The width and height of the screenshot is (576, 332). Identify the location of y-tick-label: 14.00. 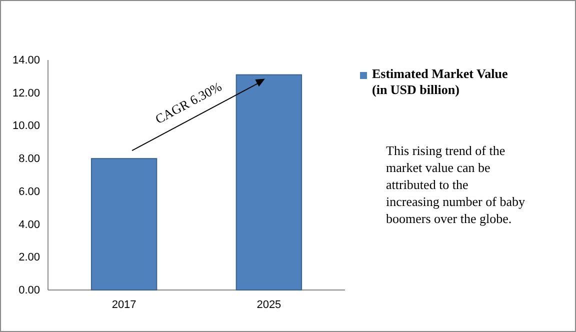
(26, 60).